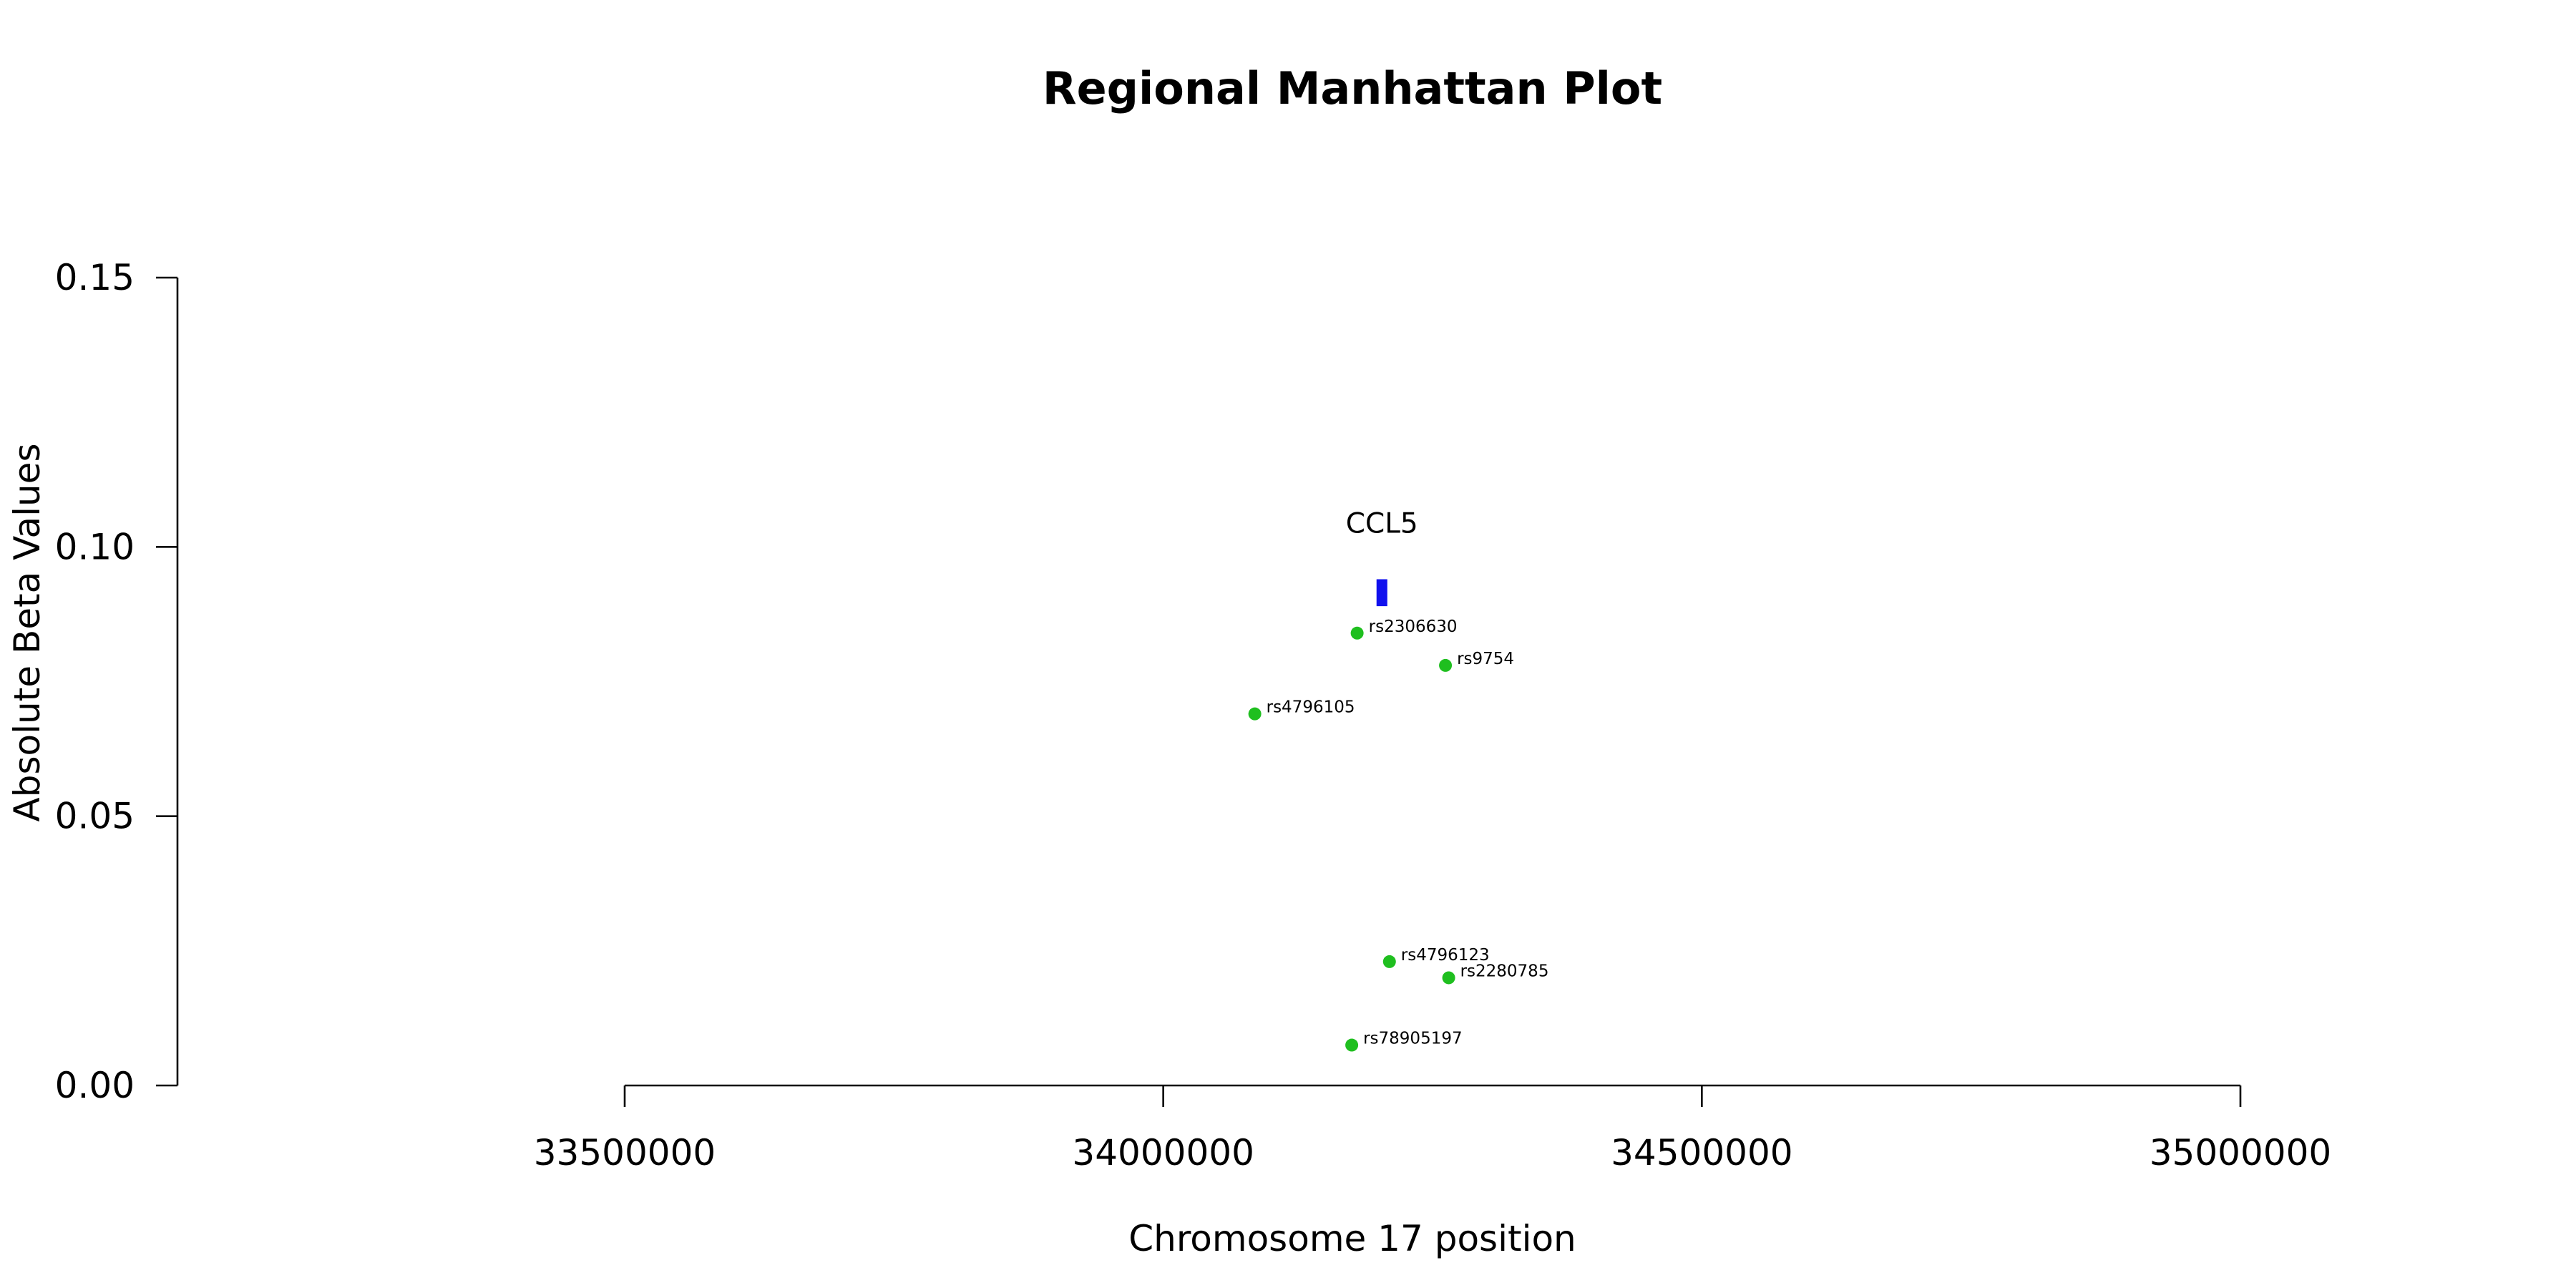  I want to click on gene-bar, so click(1381, 593).